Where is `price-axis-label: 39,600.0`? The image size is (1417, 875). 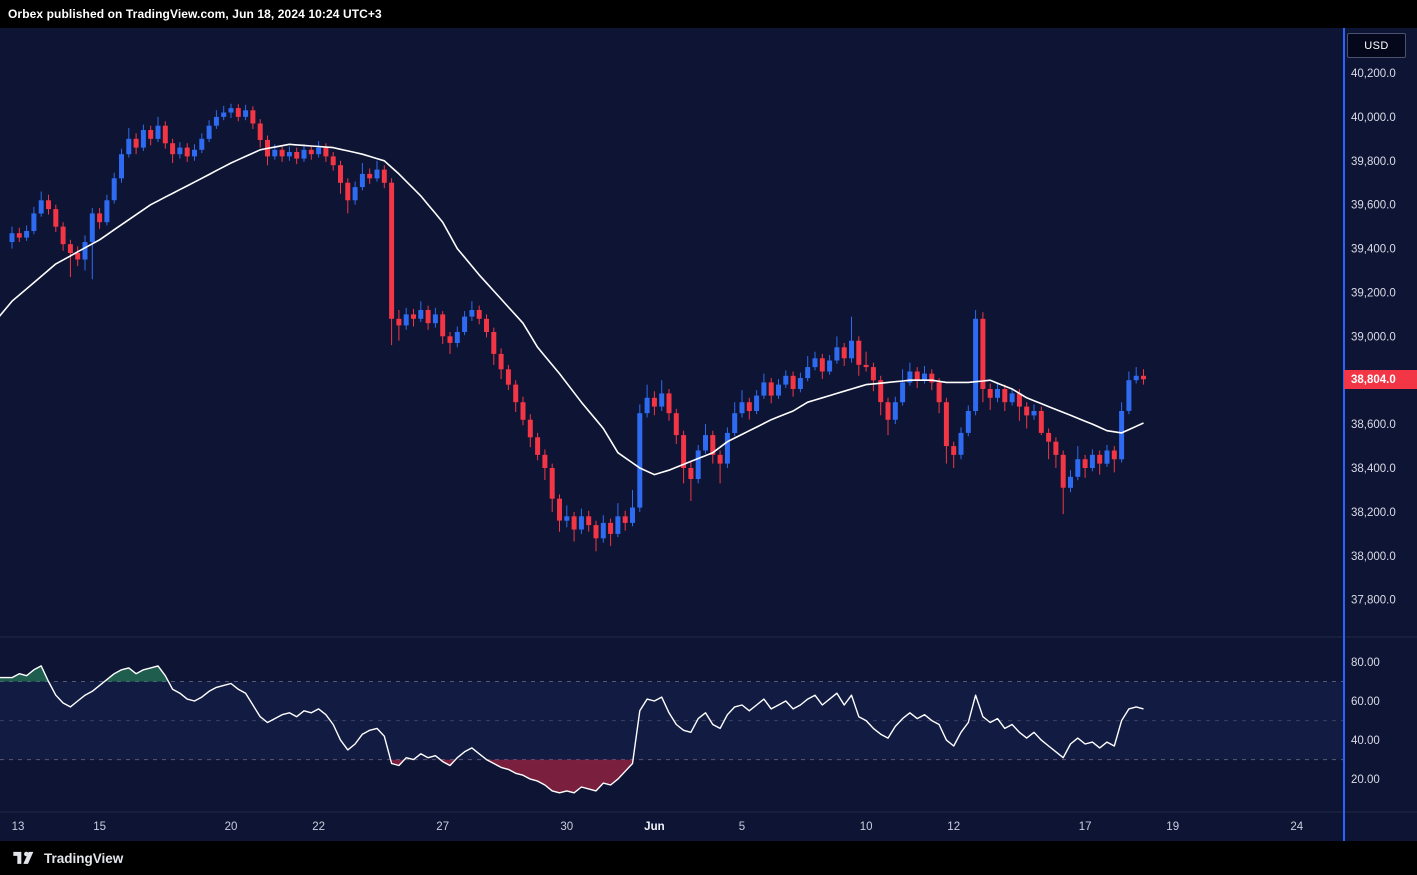
price-axis-label: 39,600.0 is located at coordinates (1373, 206).